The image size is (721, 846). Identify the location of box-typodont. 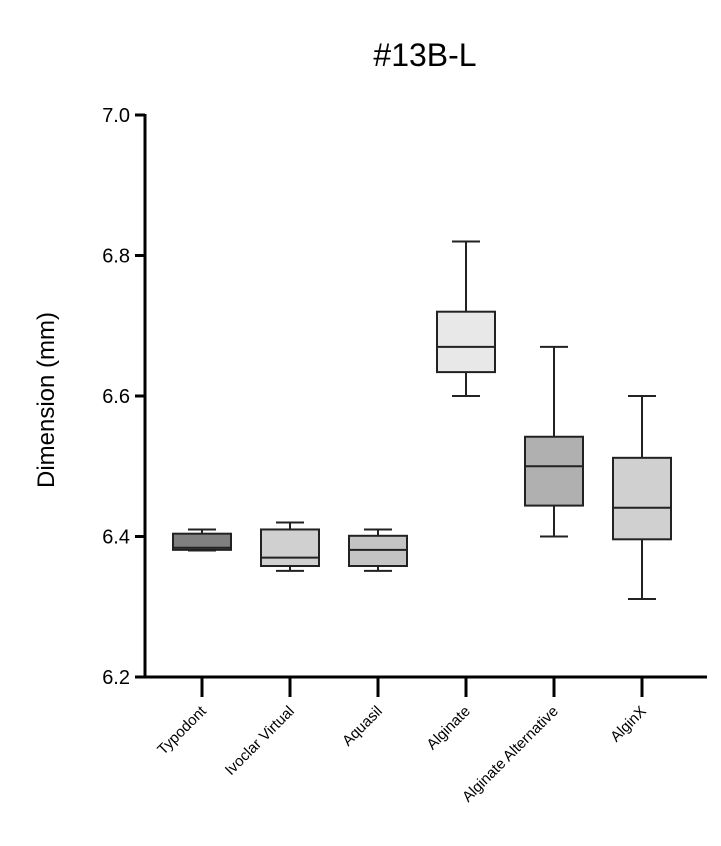
(202, 540).